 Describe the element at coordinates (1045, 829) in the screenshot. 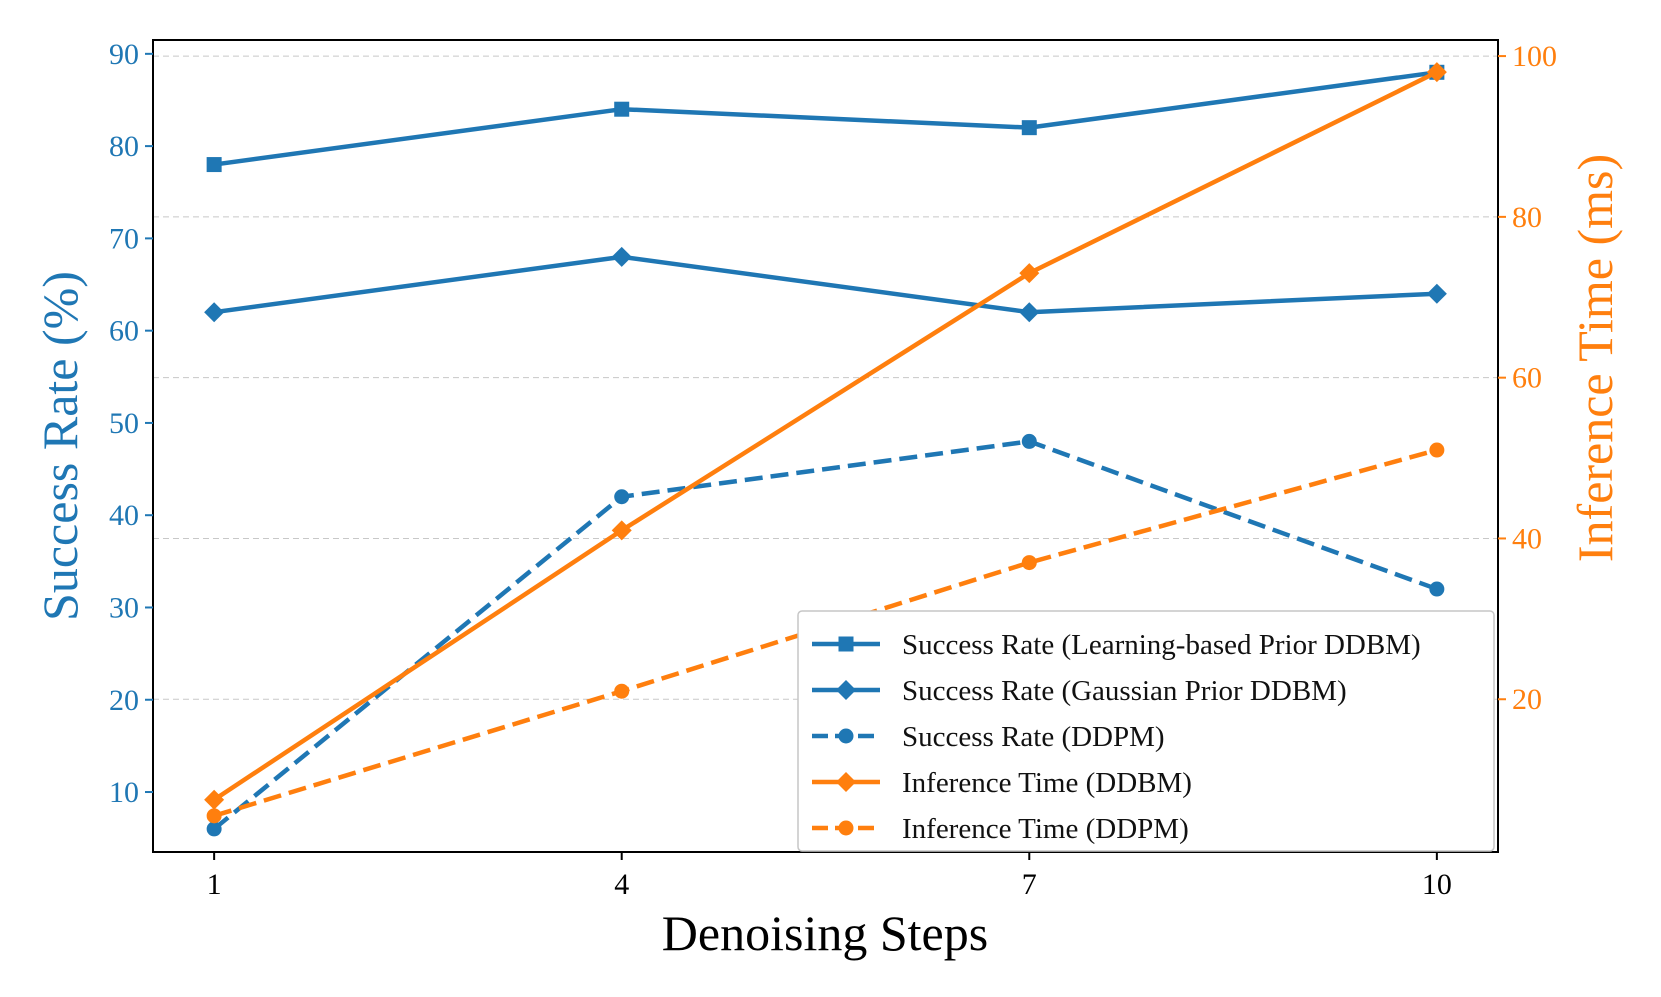

I see `legend-label: Inference Time (DDPM)` at that location.